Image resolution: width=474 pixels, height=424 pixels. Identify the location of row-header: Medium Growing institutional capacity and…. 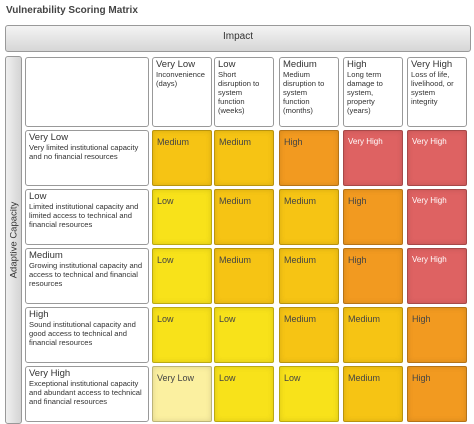
(87, 276).